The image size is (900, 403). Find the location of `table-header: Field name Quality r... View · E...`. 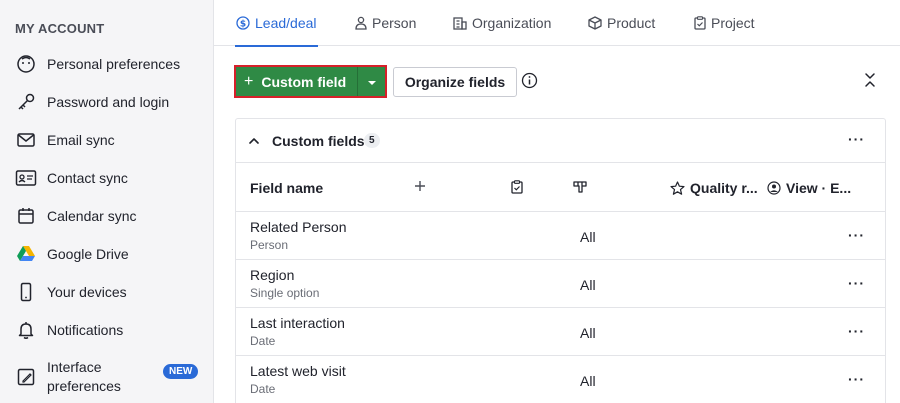

table-header: Field name Quality r... View · E... is located at coordinates (560, 187).